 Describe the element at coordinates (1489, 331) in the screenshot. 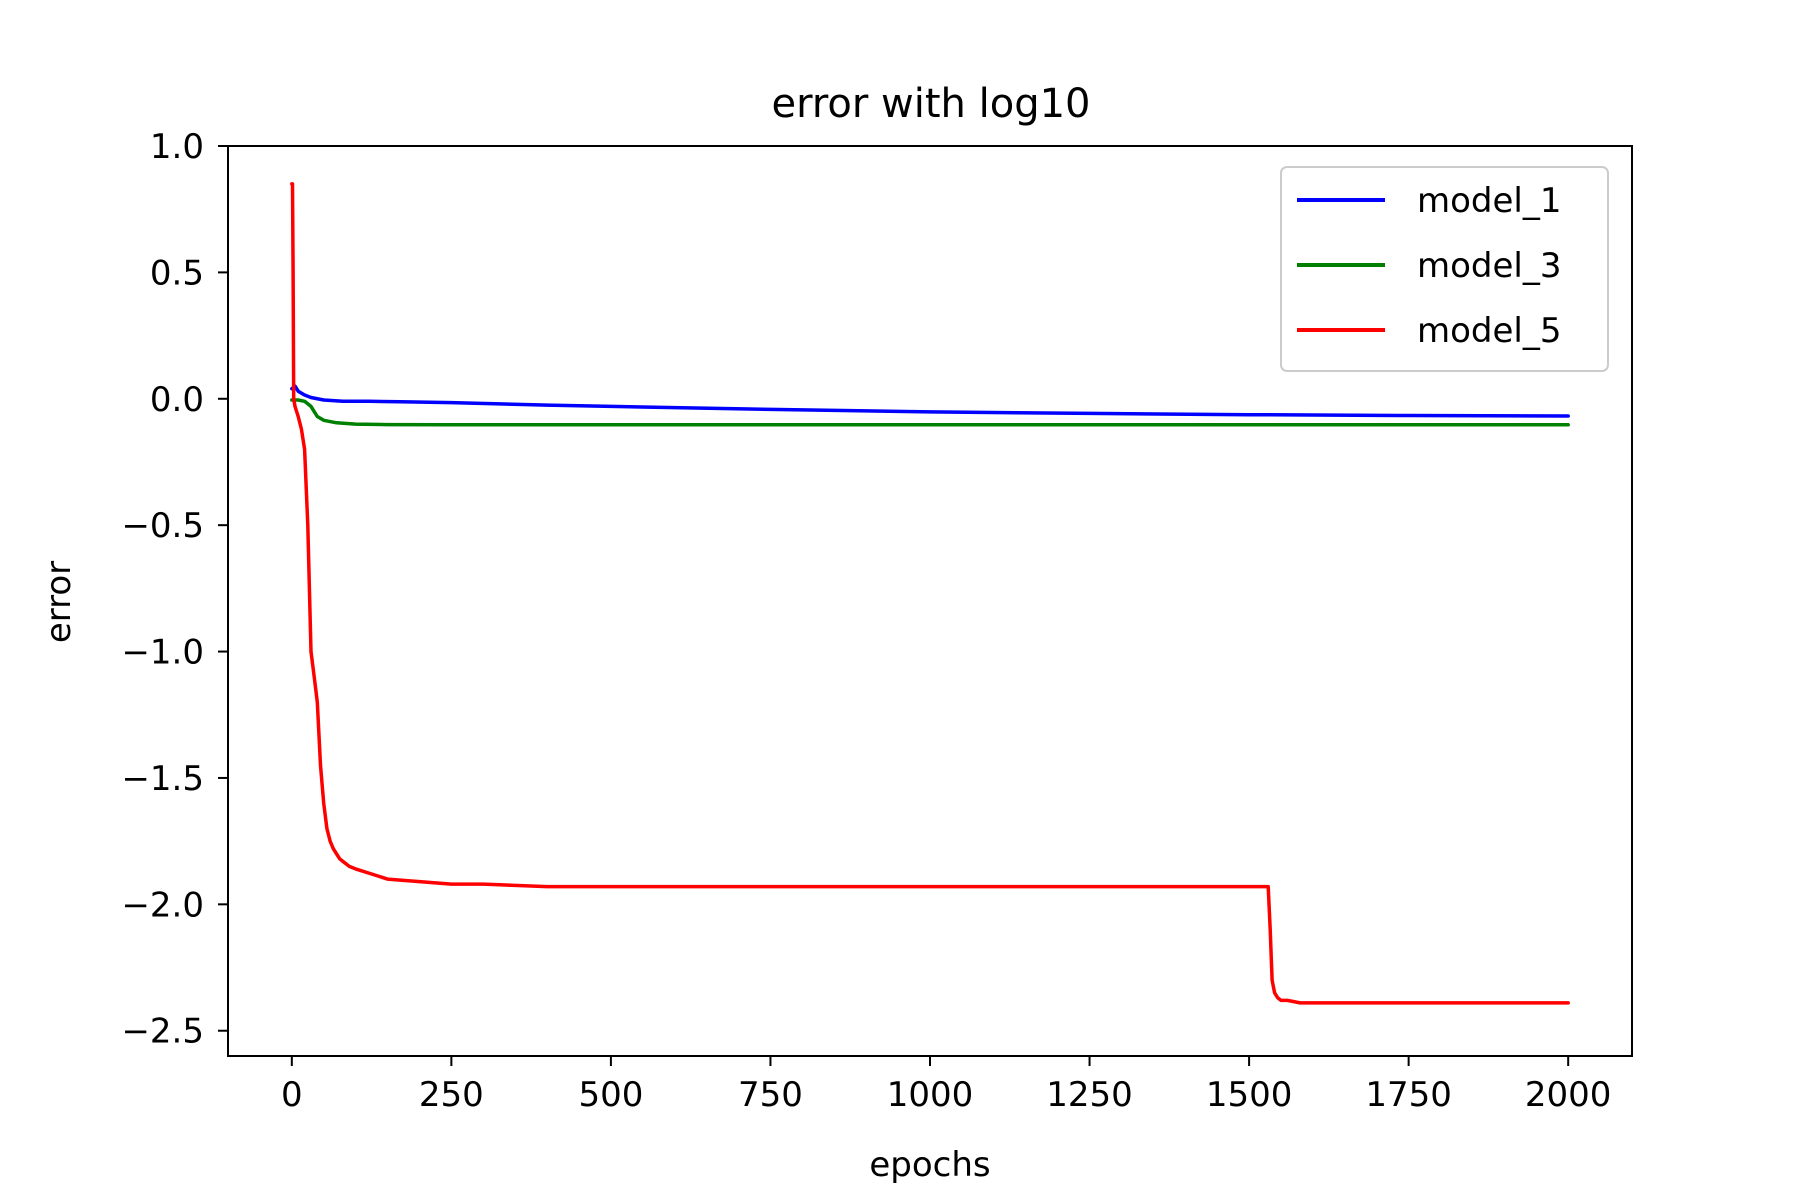

I see `legend-label-model_5: model_5` at that location.